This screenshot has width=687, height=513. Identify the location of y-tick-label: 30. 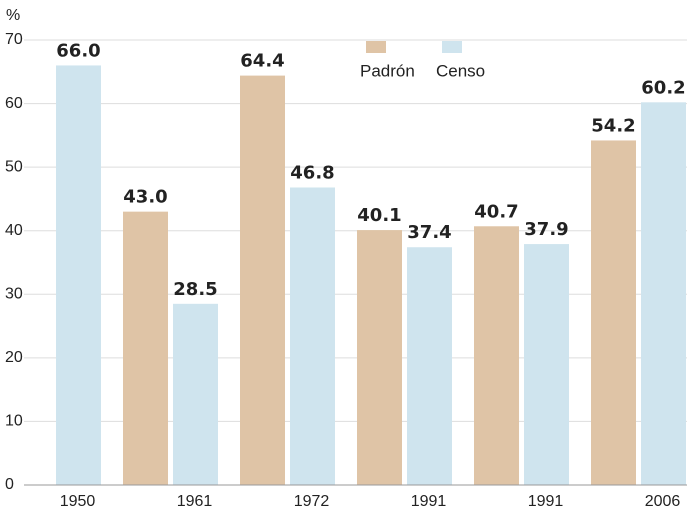
(14, 294).